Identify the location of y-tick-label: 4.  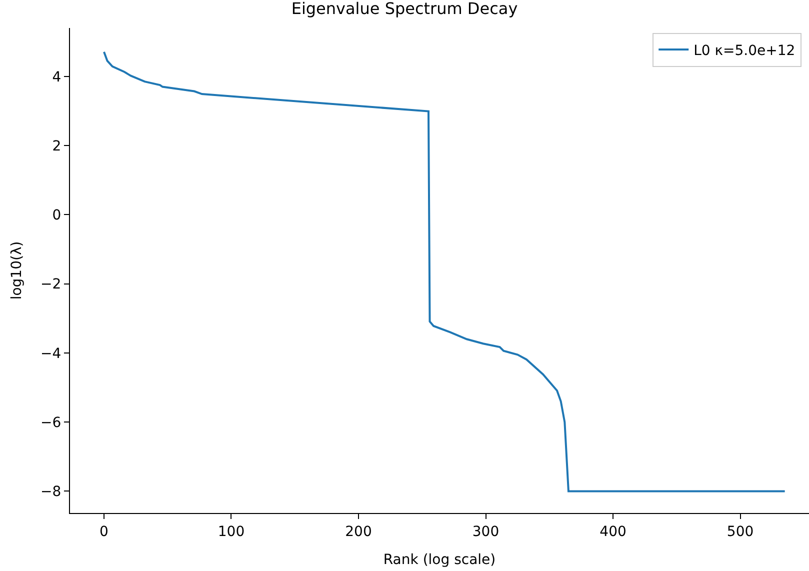
(57, 77).